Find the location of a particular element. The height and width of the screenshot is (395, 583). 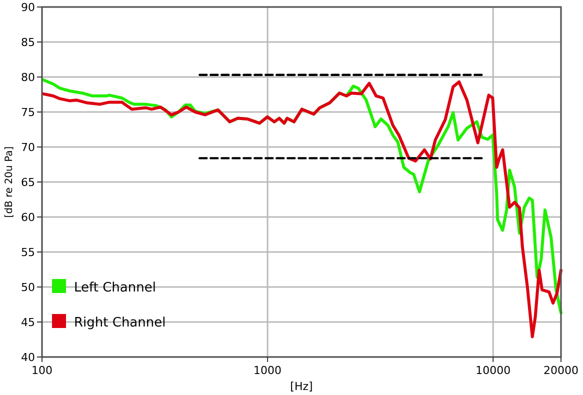

y-axis-title: [dB re 20u Pa] is located at coordinates (9, 182).